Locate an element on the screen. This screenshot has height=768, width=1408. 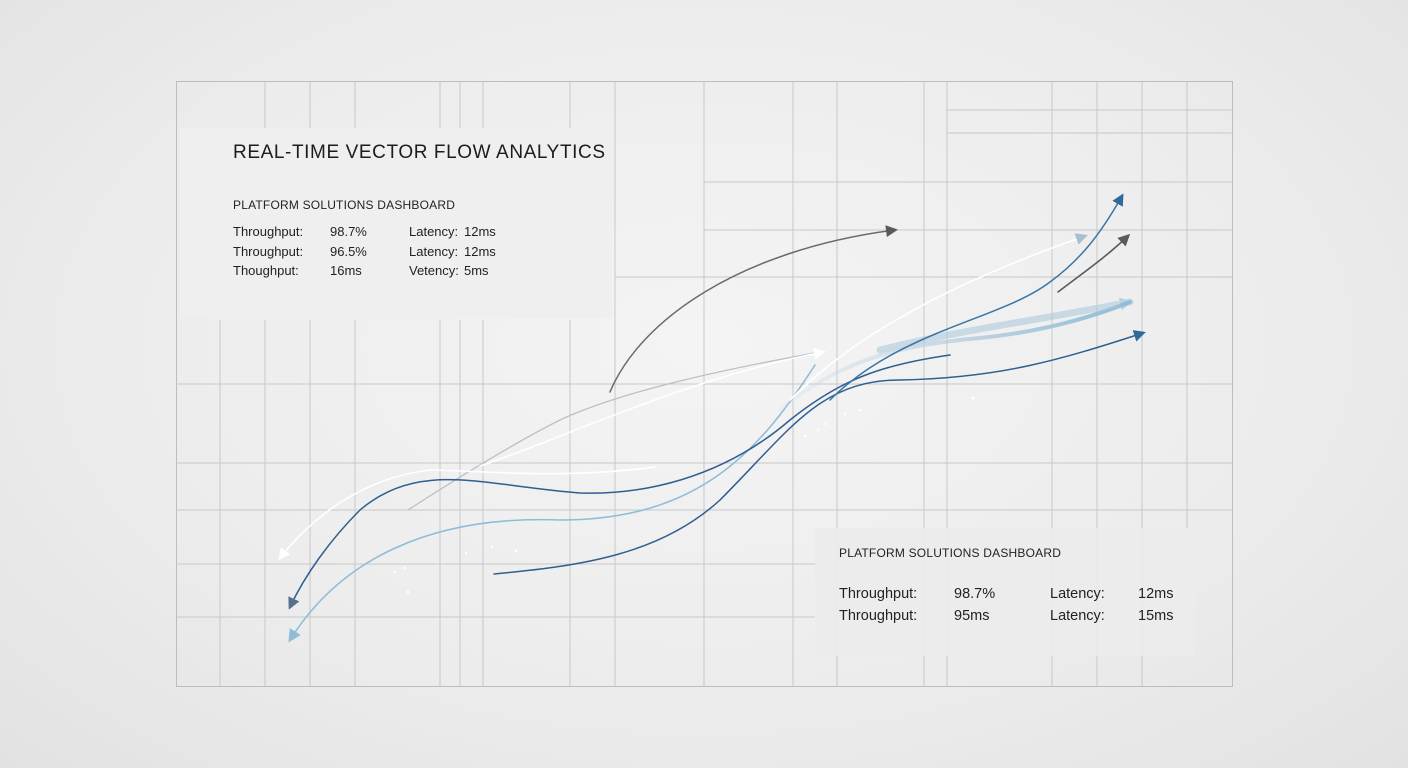
flow-line-white-reverse is located at coordinates (467, 513).